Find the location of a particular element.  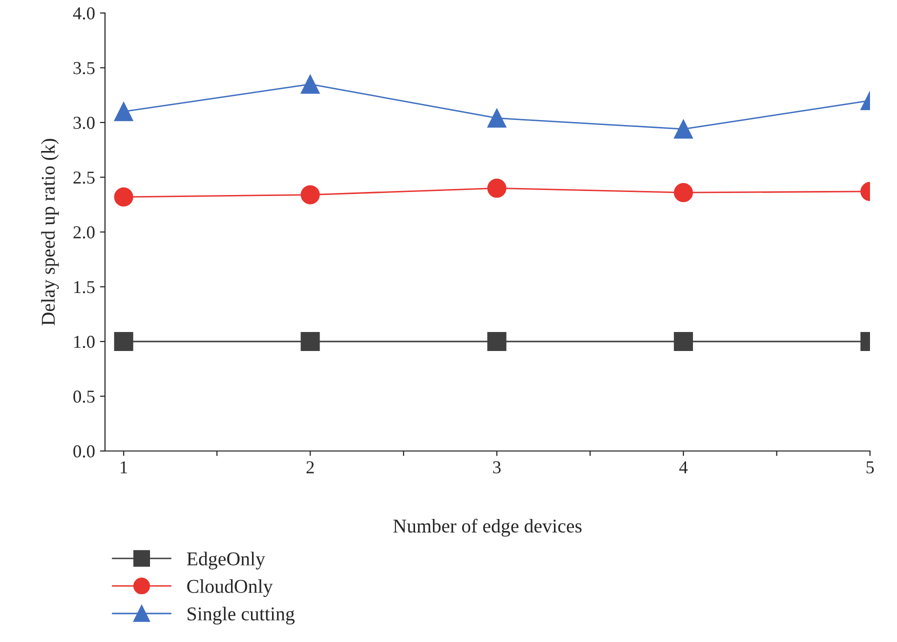

y-tick-label: 2.0 is located at coordinates (84, 232).